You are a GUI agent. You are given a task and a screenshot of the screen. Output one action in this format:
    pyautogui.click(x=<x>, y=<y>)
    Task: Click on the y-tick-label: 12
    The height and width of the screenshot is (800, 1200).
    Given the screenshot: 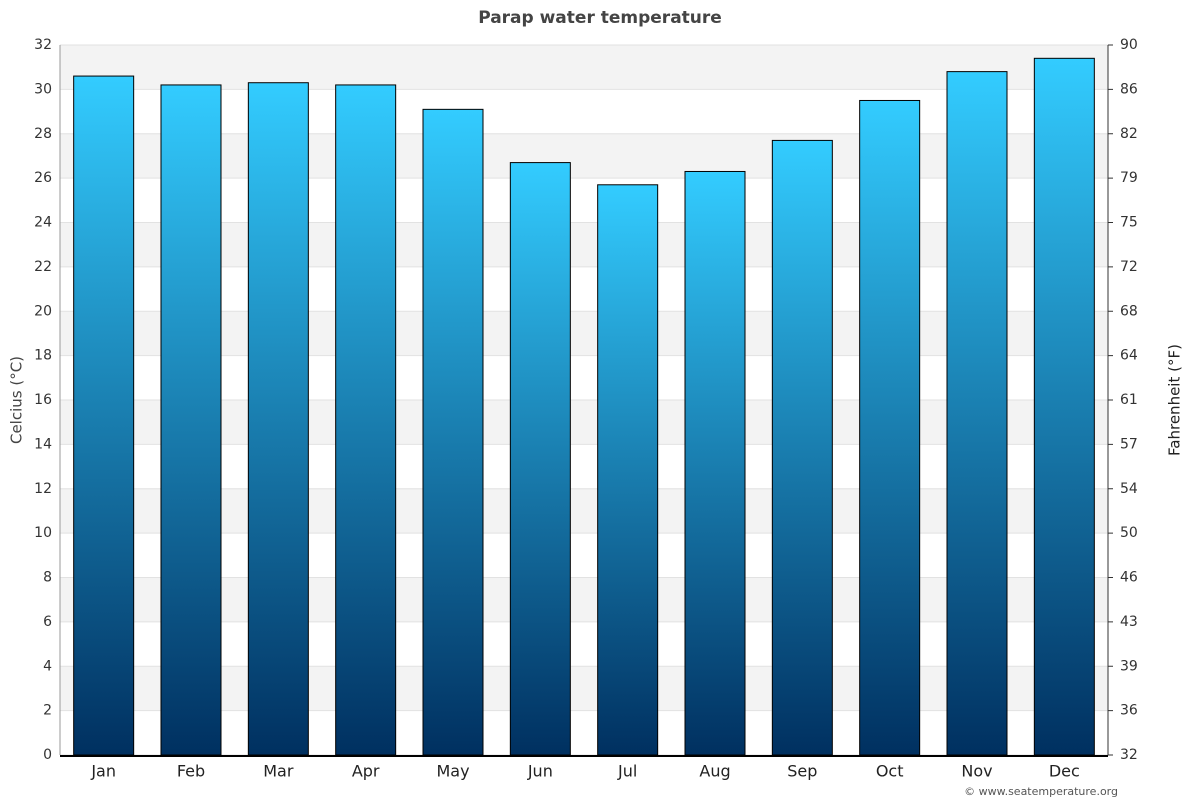 What is the action you would take?
    pyautogui.click(x=43, y=489)
    